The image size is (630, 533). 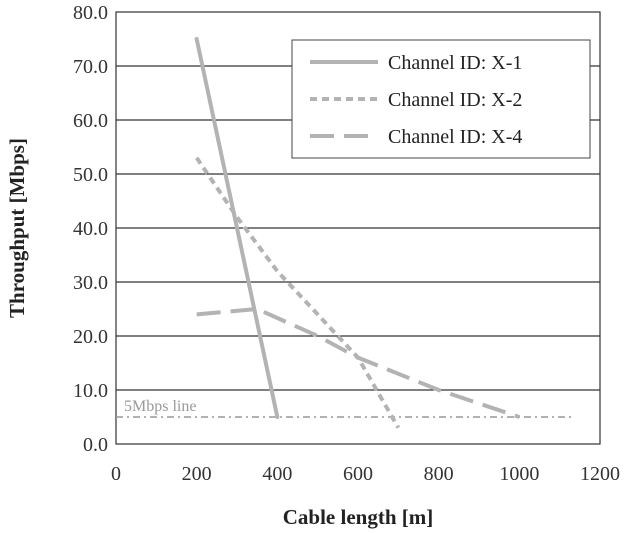 I want to click on y-tick-labels: 0.0 10.0 20.0 30.0 40.0 50.0 60.0 70.0 80.0, so click(x=90, y=229).